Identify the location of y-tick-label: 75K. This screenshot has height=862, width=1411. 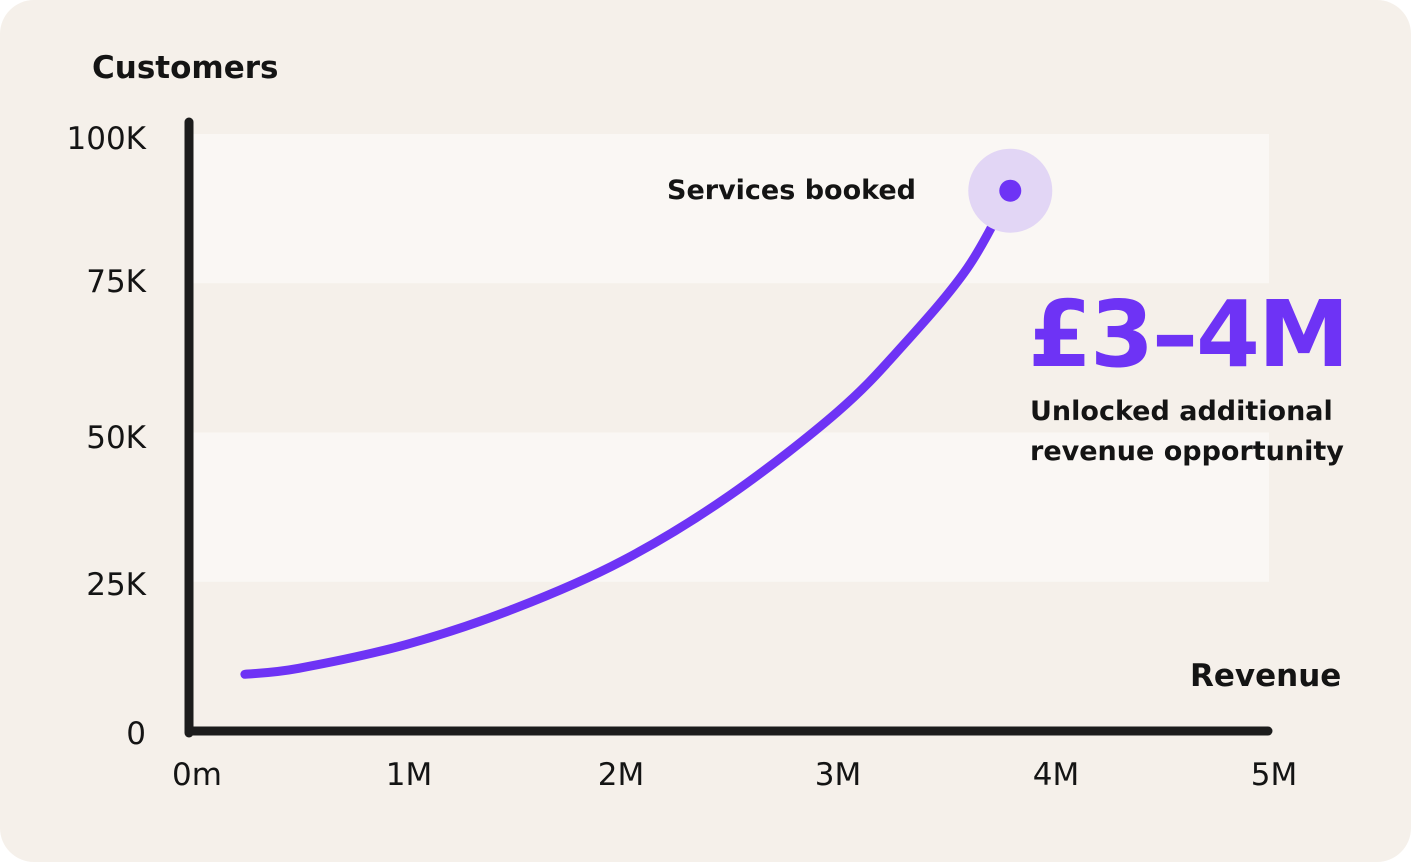
(116, 282).